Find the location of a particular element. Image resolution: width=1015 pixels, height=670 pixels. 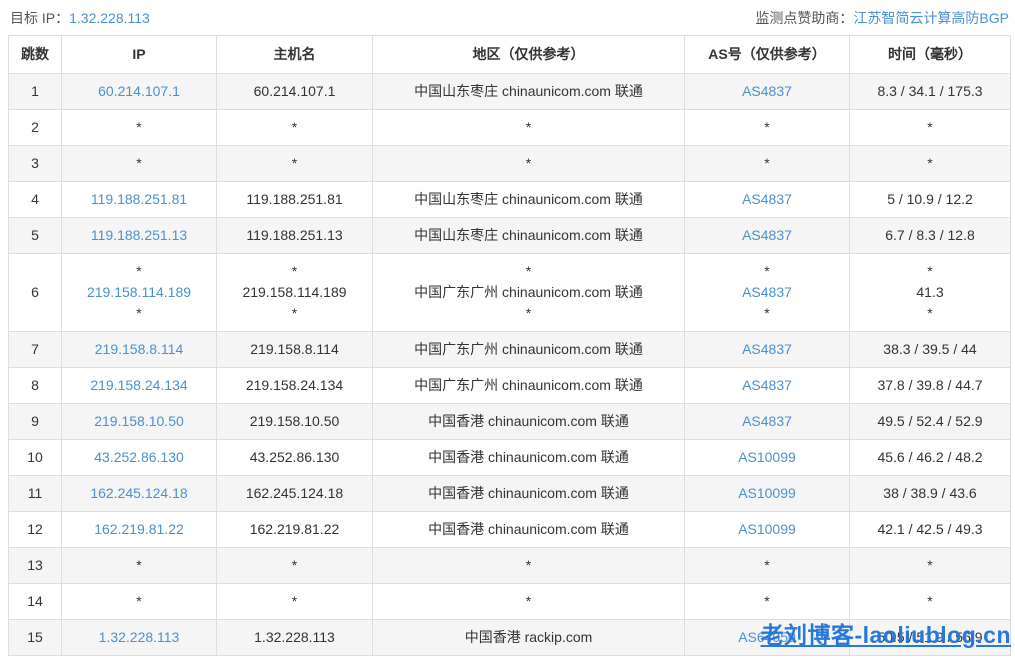

host-cell: 219.158.10.50 is located at coordinates (294, 421).